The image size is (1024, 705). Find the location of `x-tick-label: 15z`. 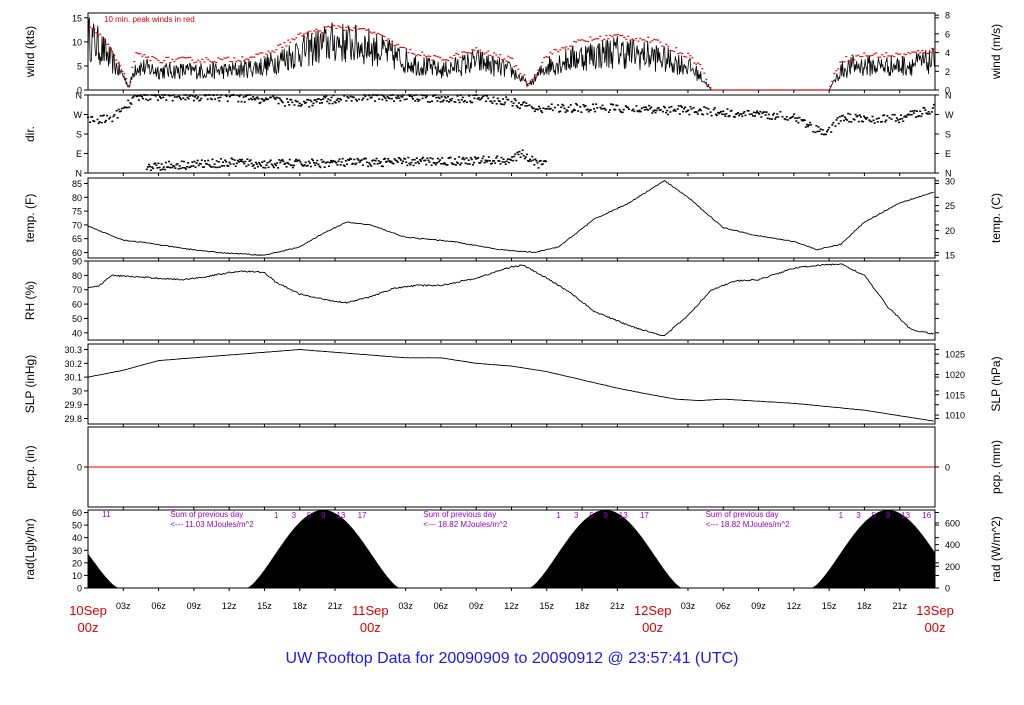

x-tick-label: 15z is located at coordinates (829, 606).